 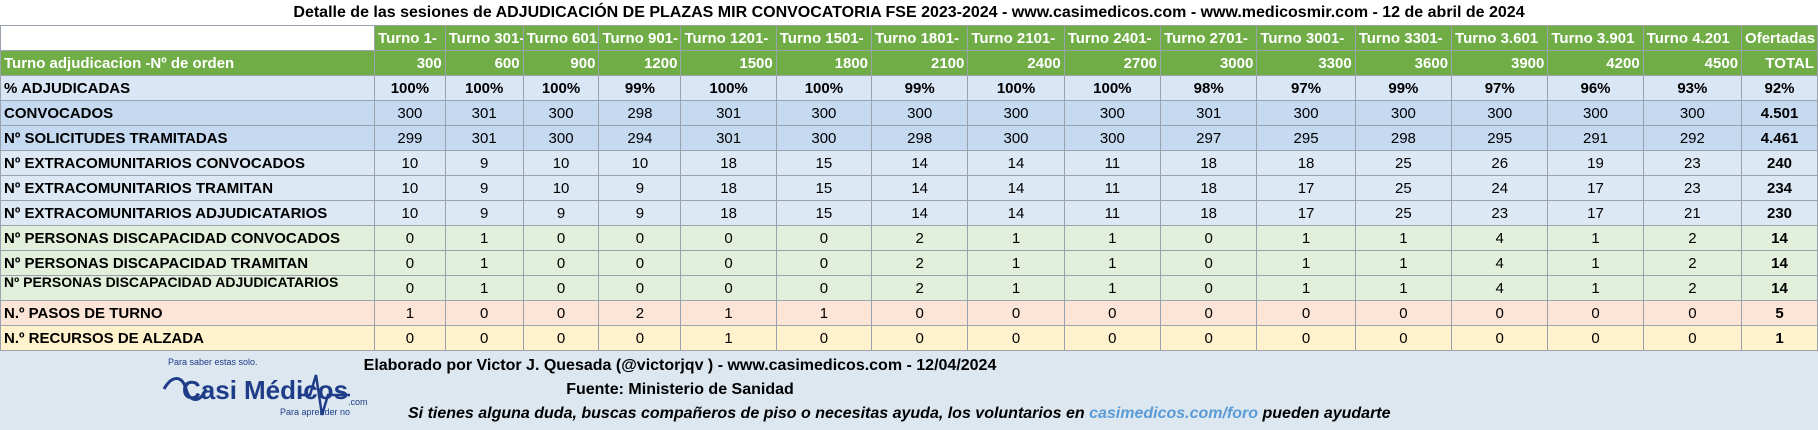 I want to click on row-label: Nº EXTRACOMUNITARIOS ADJUDICATARIOS, so click(x=188, y=213).